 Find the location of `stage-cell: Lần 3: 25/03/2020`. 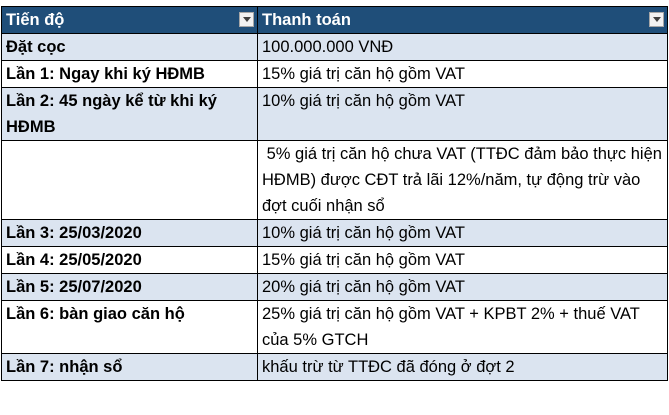

stage-cell: Lần 3: 25/03/2020 is located at coordinates (129, 233).